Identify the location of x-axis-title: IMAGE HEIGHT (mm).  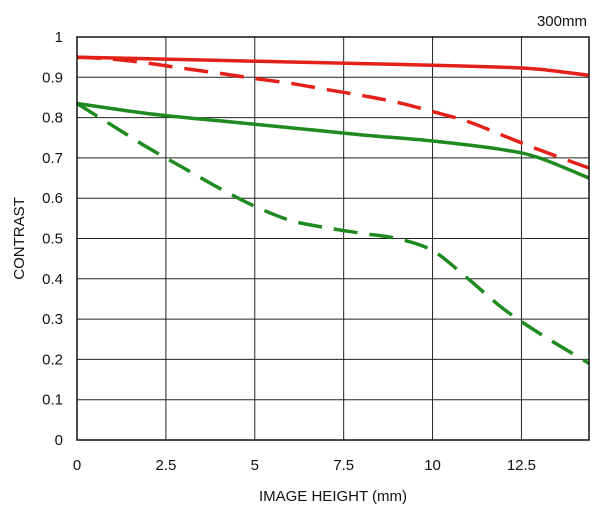
(333, 496).